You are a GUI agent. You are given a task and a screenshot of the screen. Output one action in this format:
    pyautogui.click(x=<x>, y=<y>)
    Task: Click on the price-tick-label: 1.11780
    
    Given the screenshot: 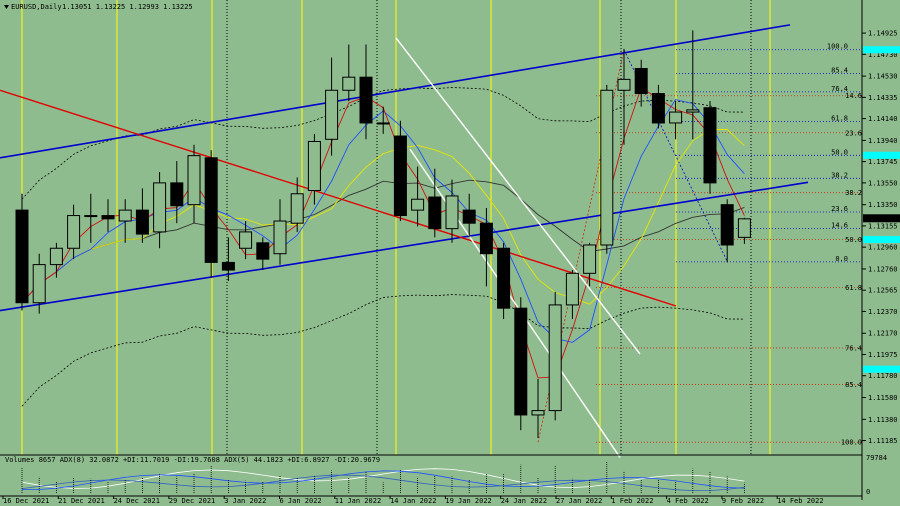 What is the action you would take?
    pyautogui.click(x=883, y=376)
    